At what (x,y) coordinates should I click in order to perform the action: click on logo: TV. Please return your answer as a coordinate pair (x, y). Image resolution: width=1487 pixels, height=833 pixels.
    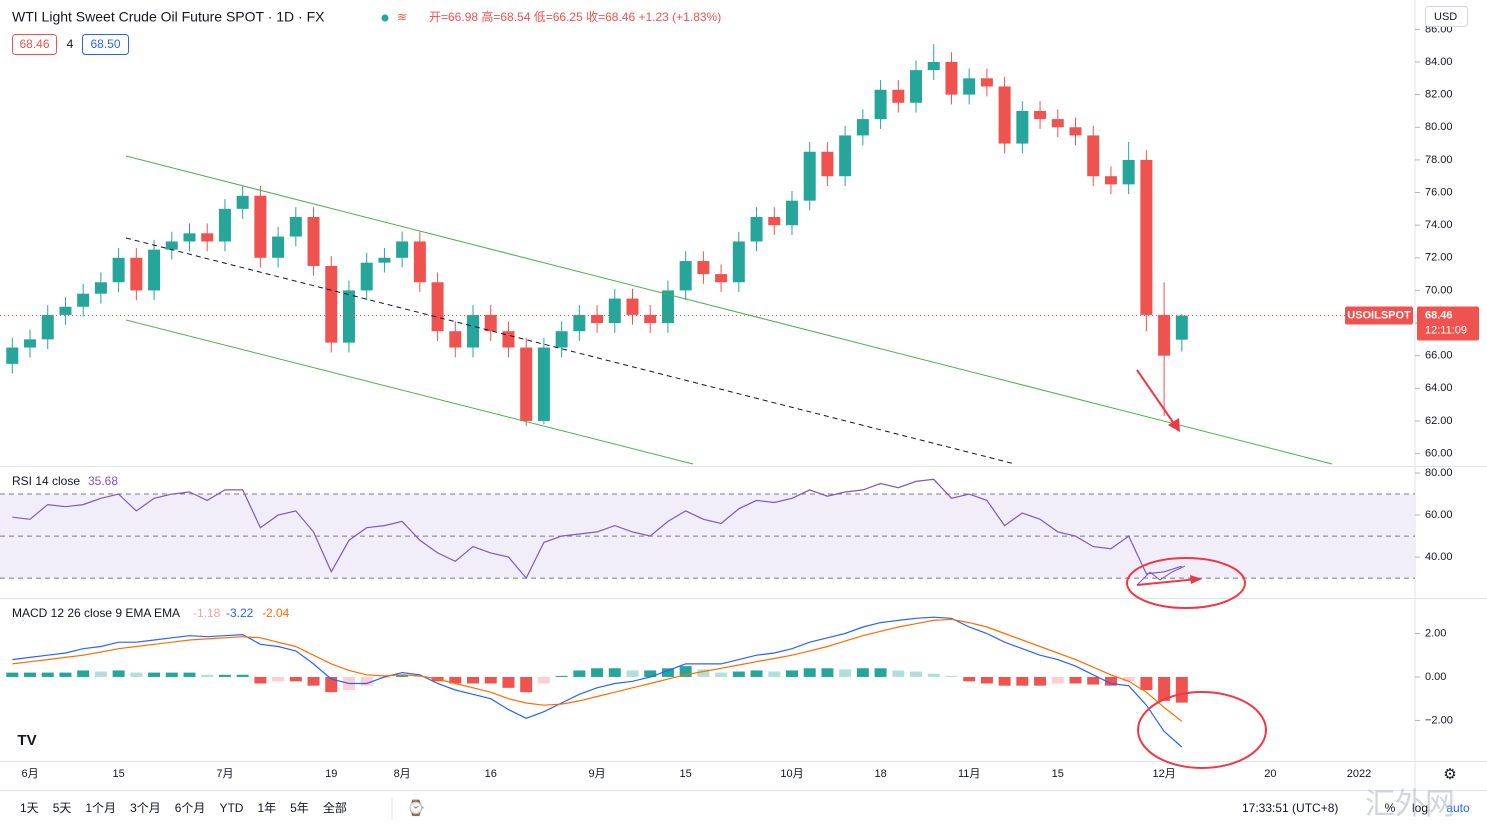
    Looking at the image, I should click on (26, 740).